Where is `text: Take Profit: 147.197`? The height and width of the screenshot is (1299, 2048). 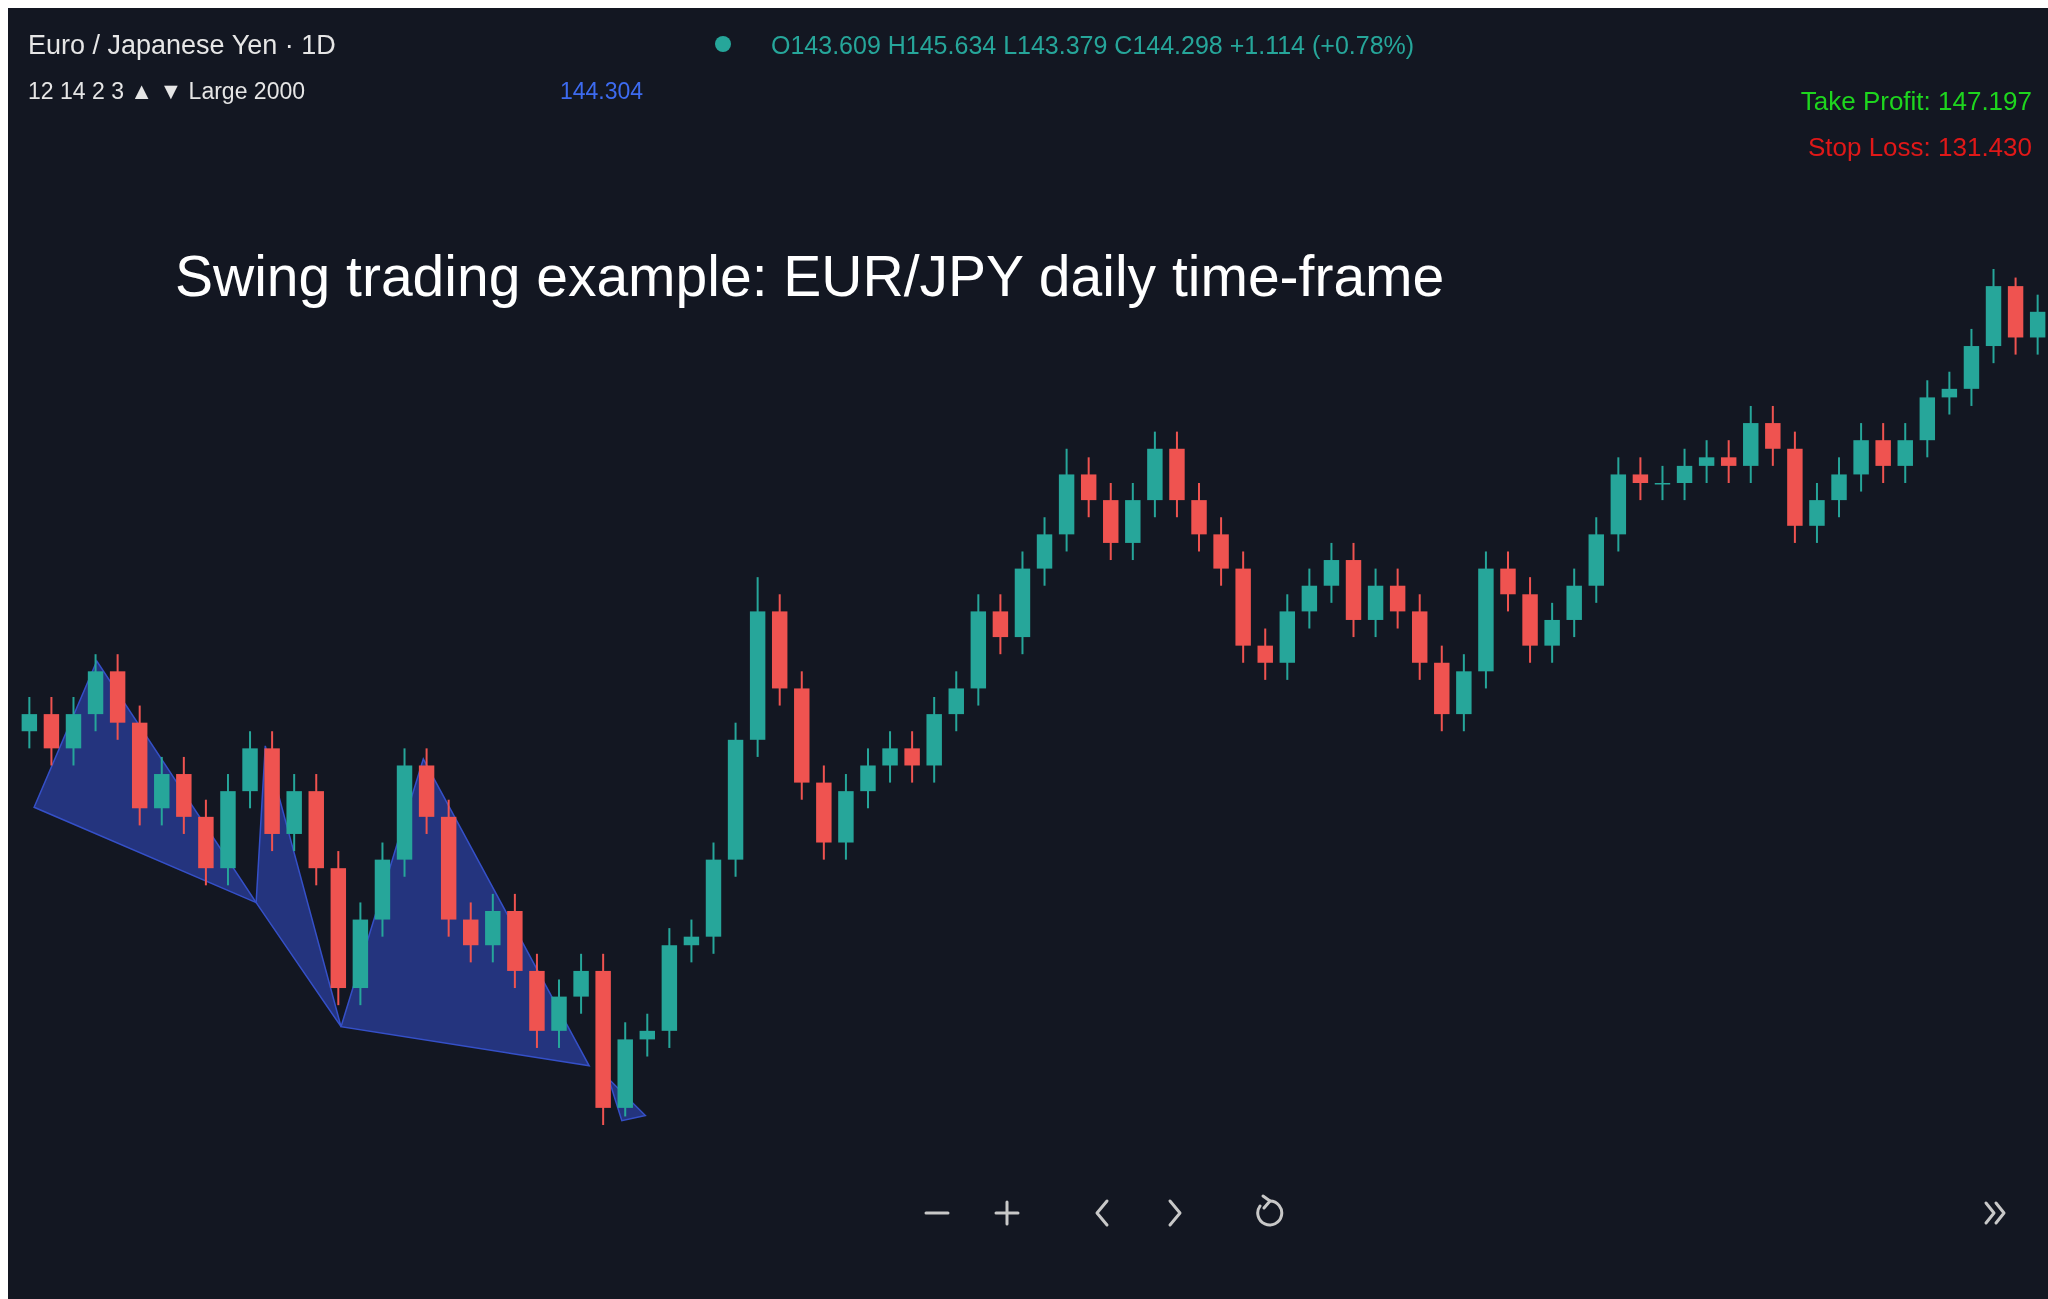
text: Take Profit: 147.197 is located at coordinates (1916, 101).